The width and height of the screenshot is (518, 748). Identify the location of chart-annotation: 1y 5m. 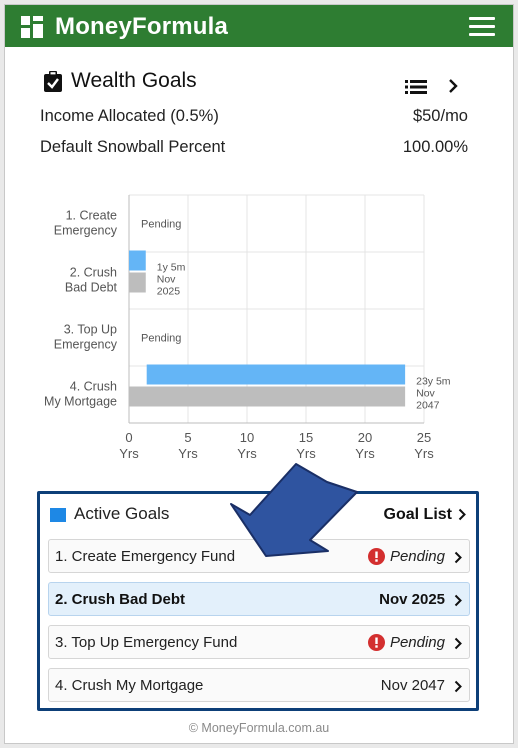
(171, 268).